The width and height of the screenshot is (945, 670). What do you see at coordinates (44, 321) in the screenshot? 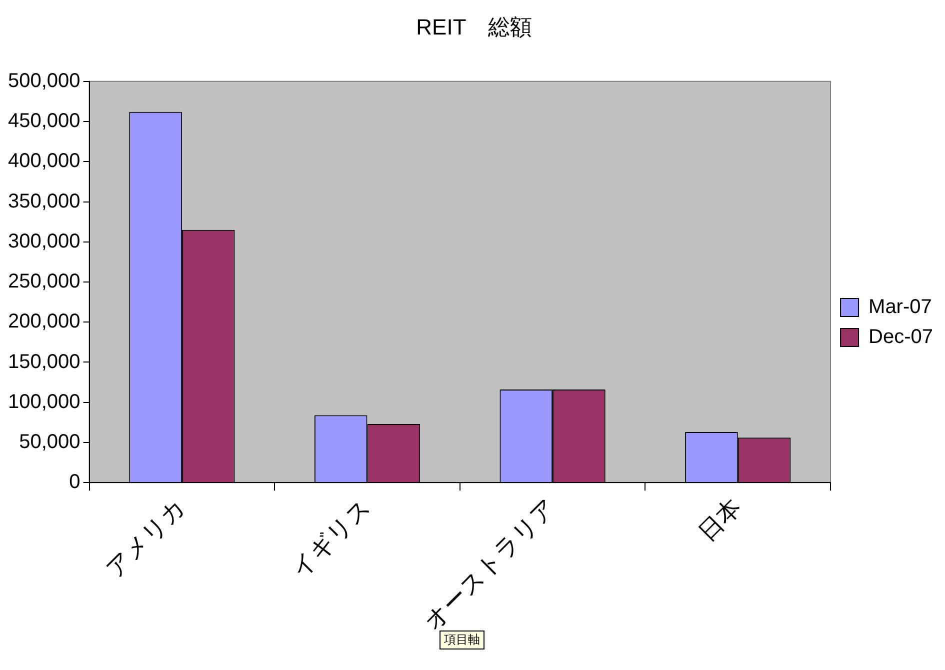
I see `y-tick-label: 200,000` at bounding box center [44, 321].